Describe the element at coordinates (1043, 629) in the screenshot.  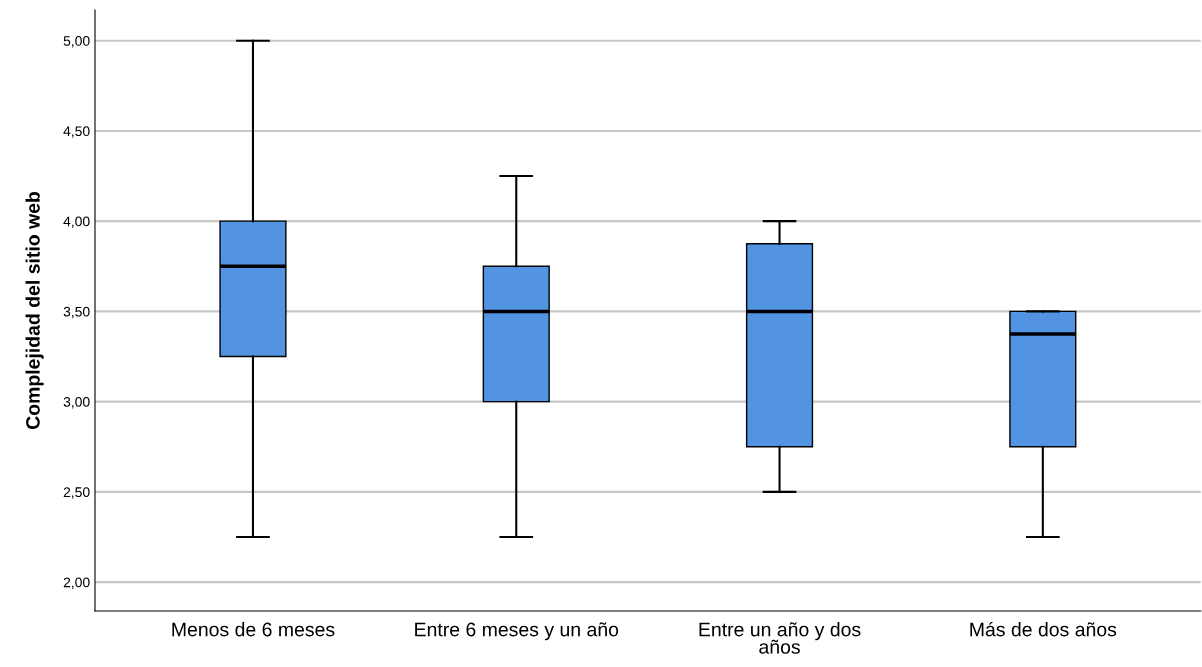
I see `x-tick-label: Más de dos años` at that location.